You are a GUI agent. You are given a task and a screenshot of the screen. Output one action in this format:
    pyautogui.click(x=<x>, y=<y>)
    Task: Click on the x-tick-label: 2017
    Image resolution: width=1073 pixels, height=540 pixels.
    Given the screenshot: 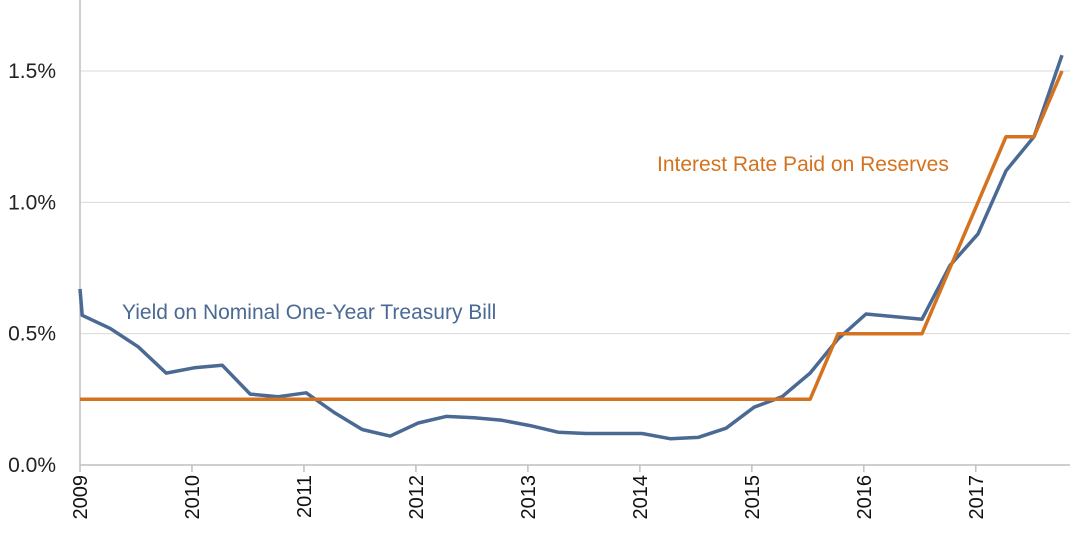 What is the action you would take?
    pyautogui.click(x=977, y=497)
    